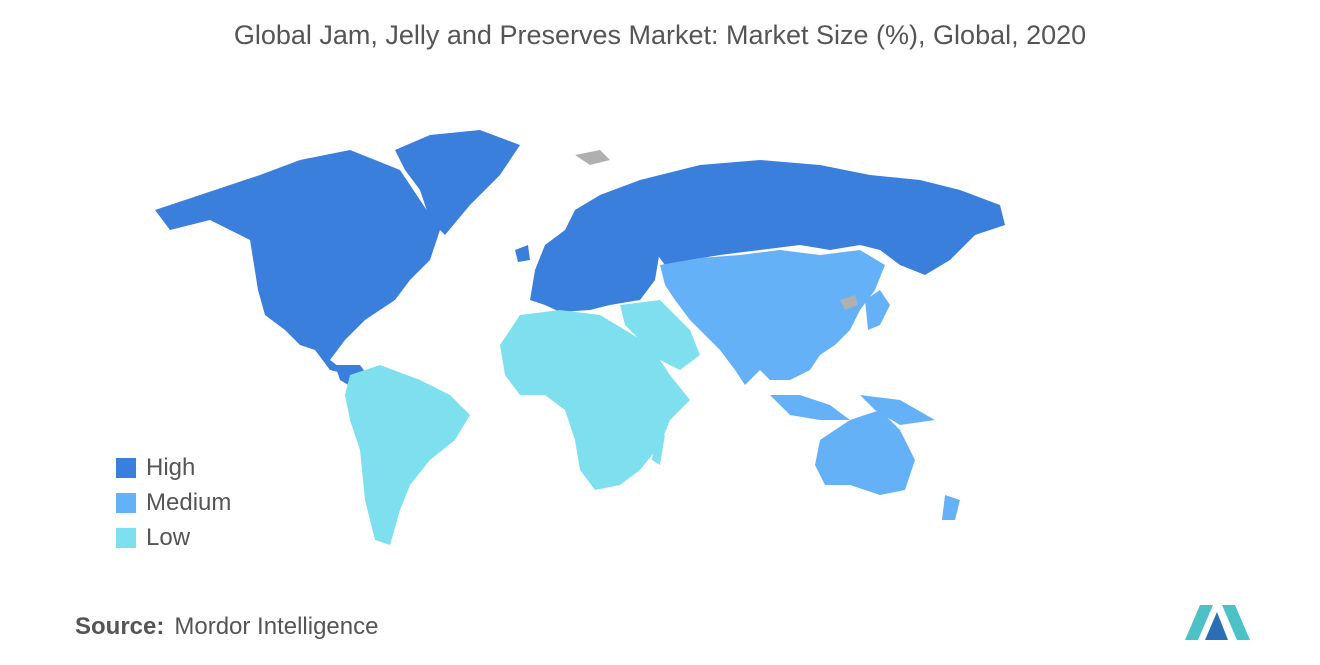  I want to click on source-label: Source:, so click(120, 626).